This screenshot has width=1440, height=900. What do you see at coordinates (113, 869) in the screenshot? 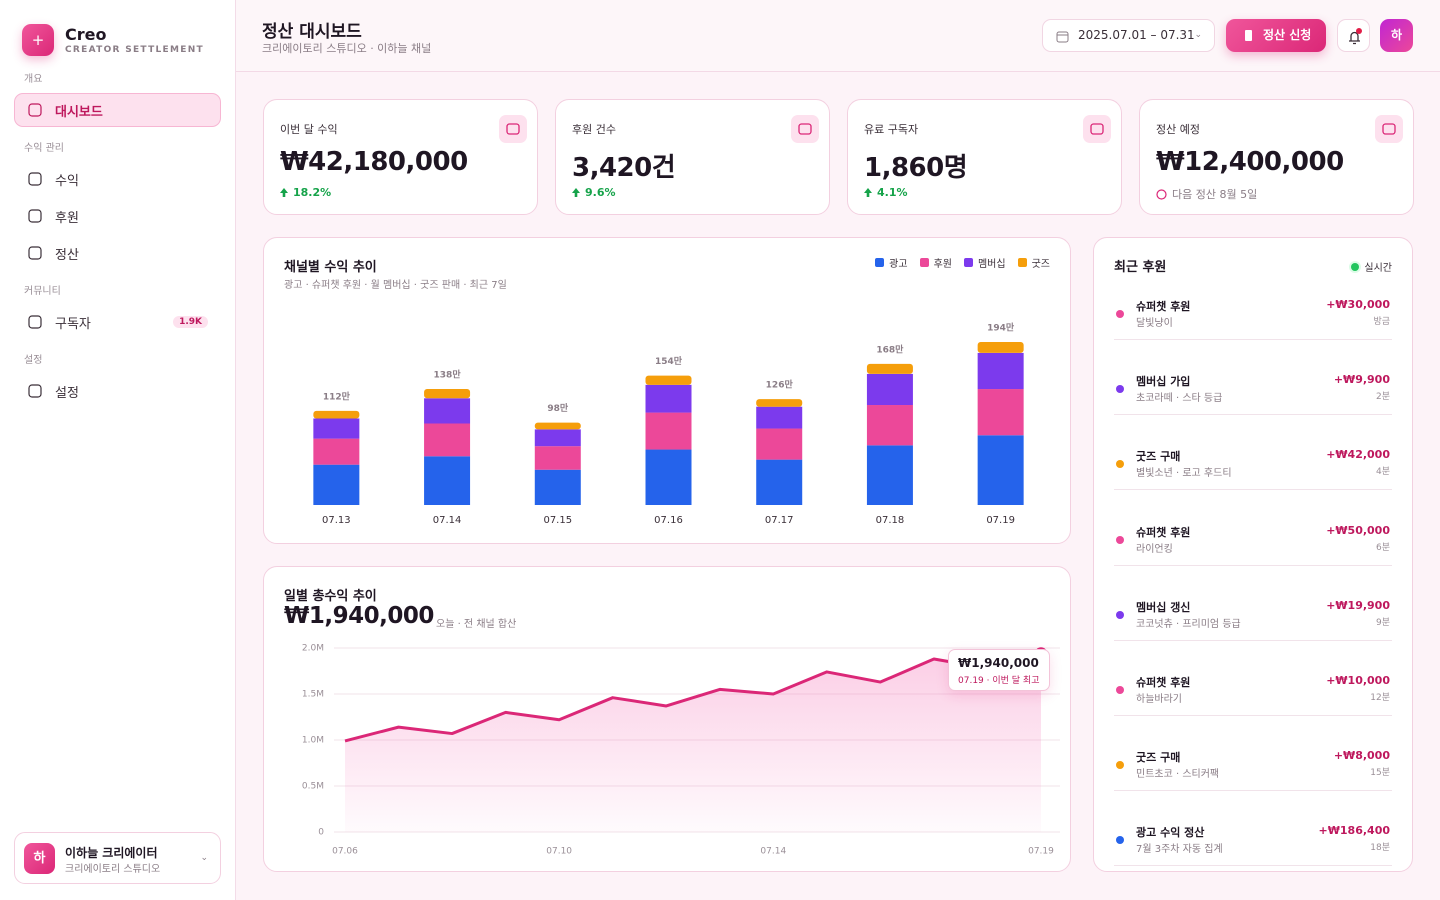
I see `user-org: 크리에이토리 스튜디오` at bounding box center [113, 869].